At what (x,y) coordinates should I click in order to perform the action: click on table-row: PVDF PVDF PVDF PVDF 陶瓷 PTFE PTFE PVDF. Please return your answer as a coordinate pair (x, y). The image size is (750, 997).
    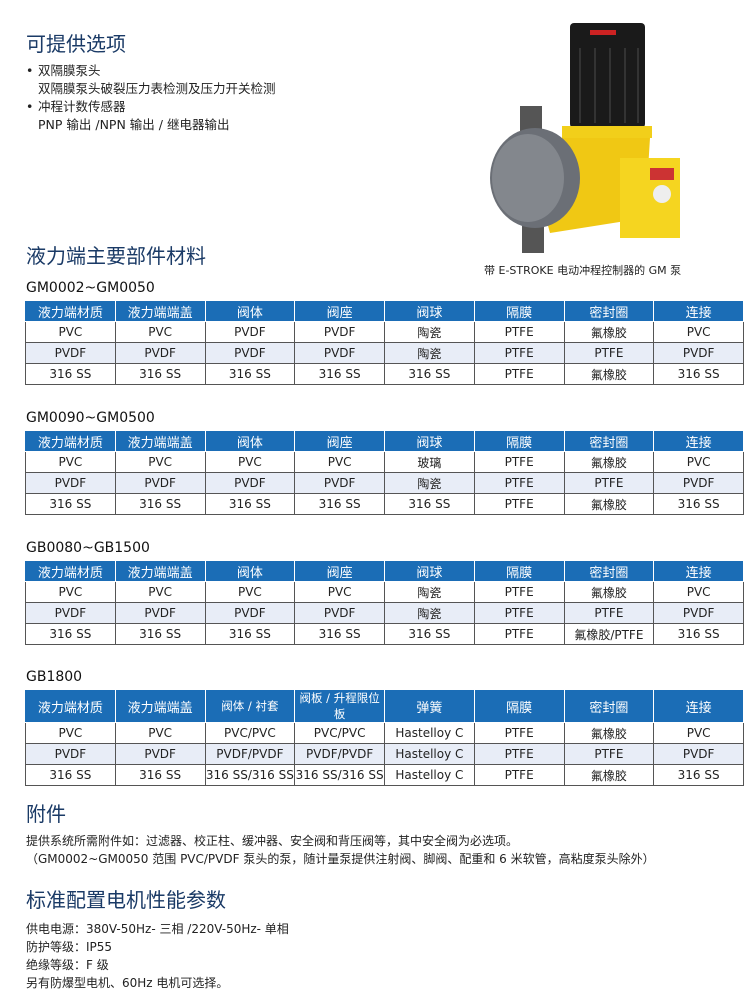
    Looking at the image, I should click on (384, 613).